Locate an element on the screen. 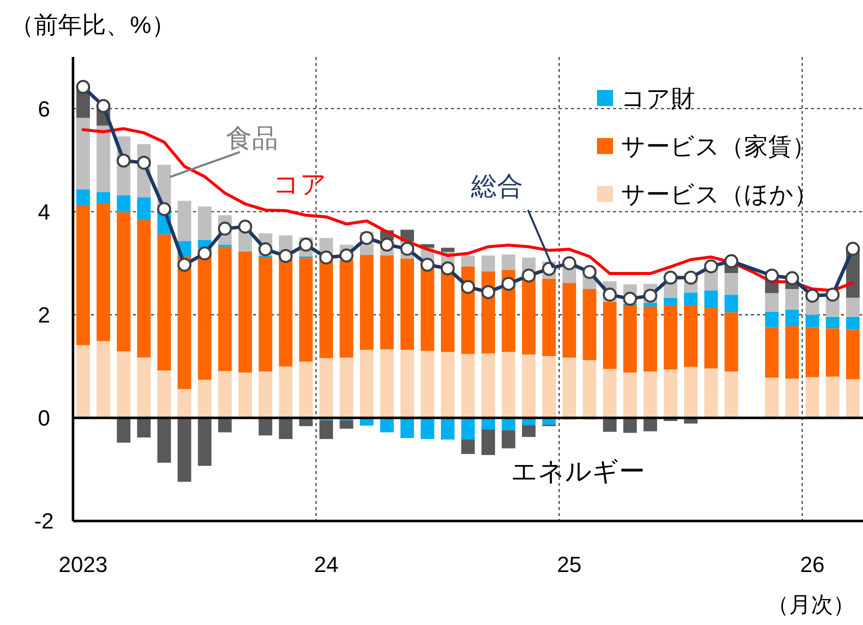 This screenshot has width=863, height=625. legend-label: サービス（ほか） is located at coordinates (719, 194).